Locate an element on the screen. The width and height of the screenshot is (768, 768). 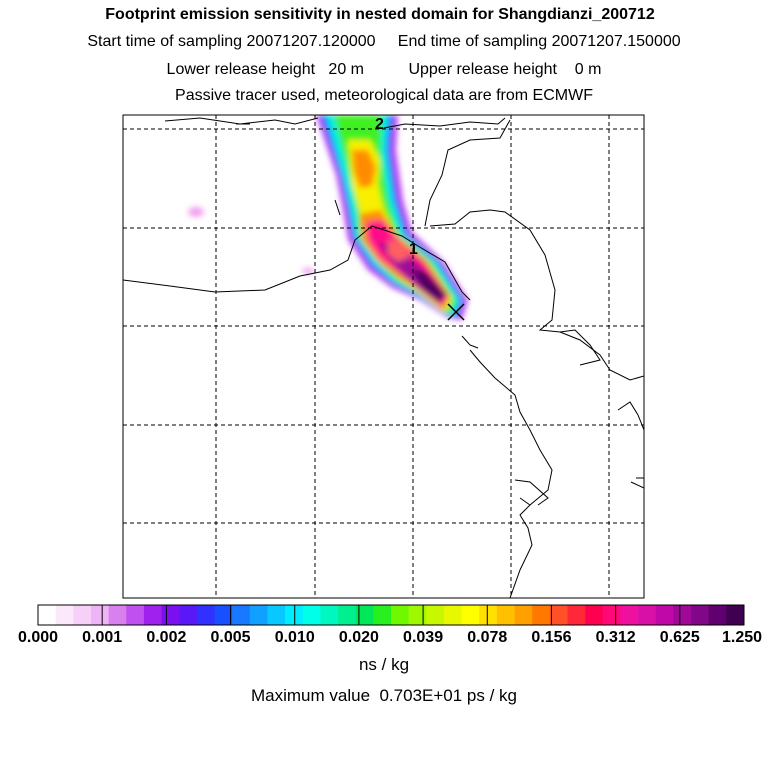
coast-bay is located at coordinates (511, 473).